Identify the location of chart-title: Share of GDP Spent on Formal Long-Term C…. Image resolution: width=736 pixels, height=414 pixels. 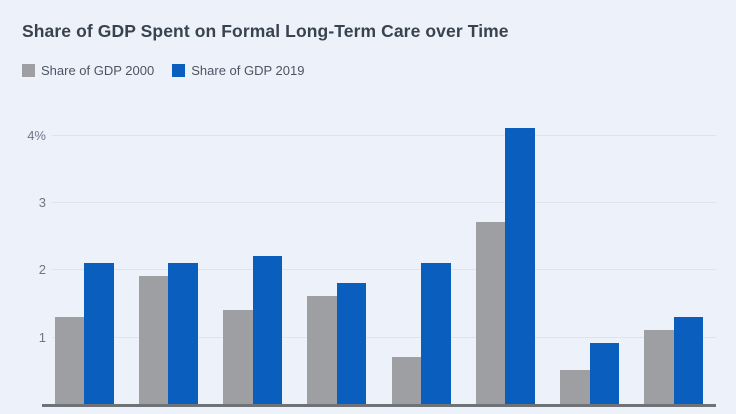
(265, 31).